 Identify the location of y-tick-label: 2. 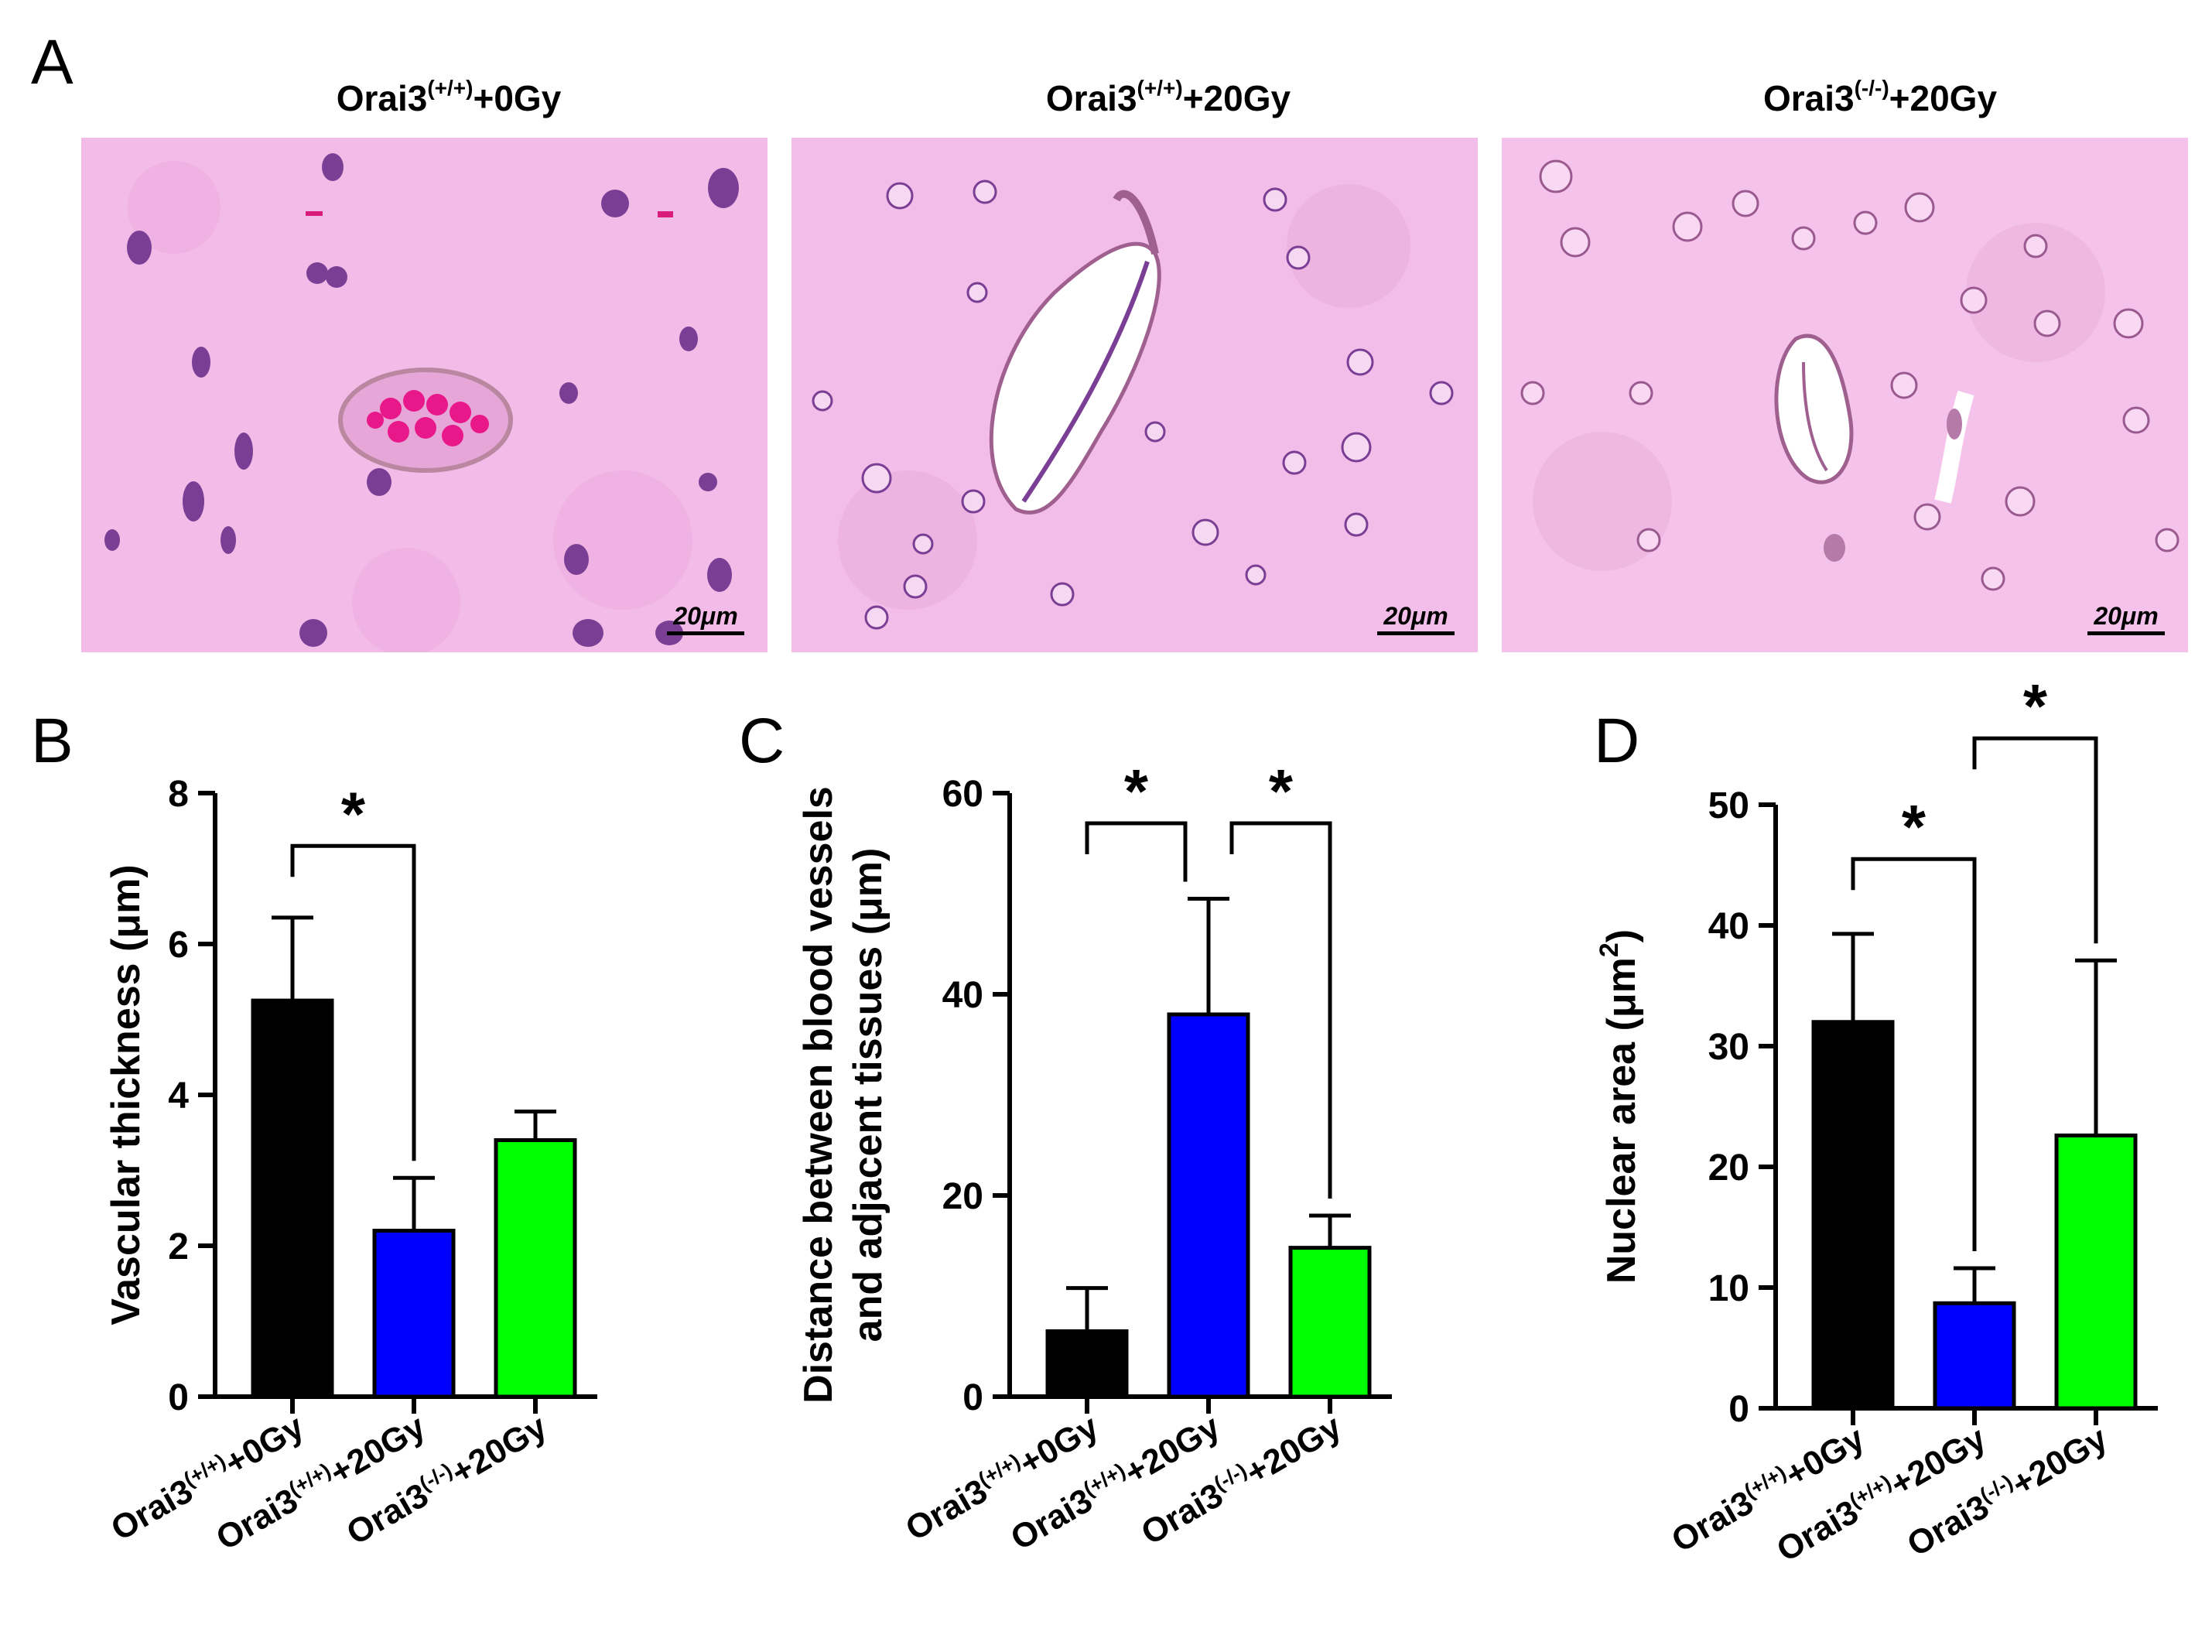
(178, 1247).